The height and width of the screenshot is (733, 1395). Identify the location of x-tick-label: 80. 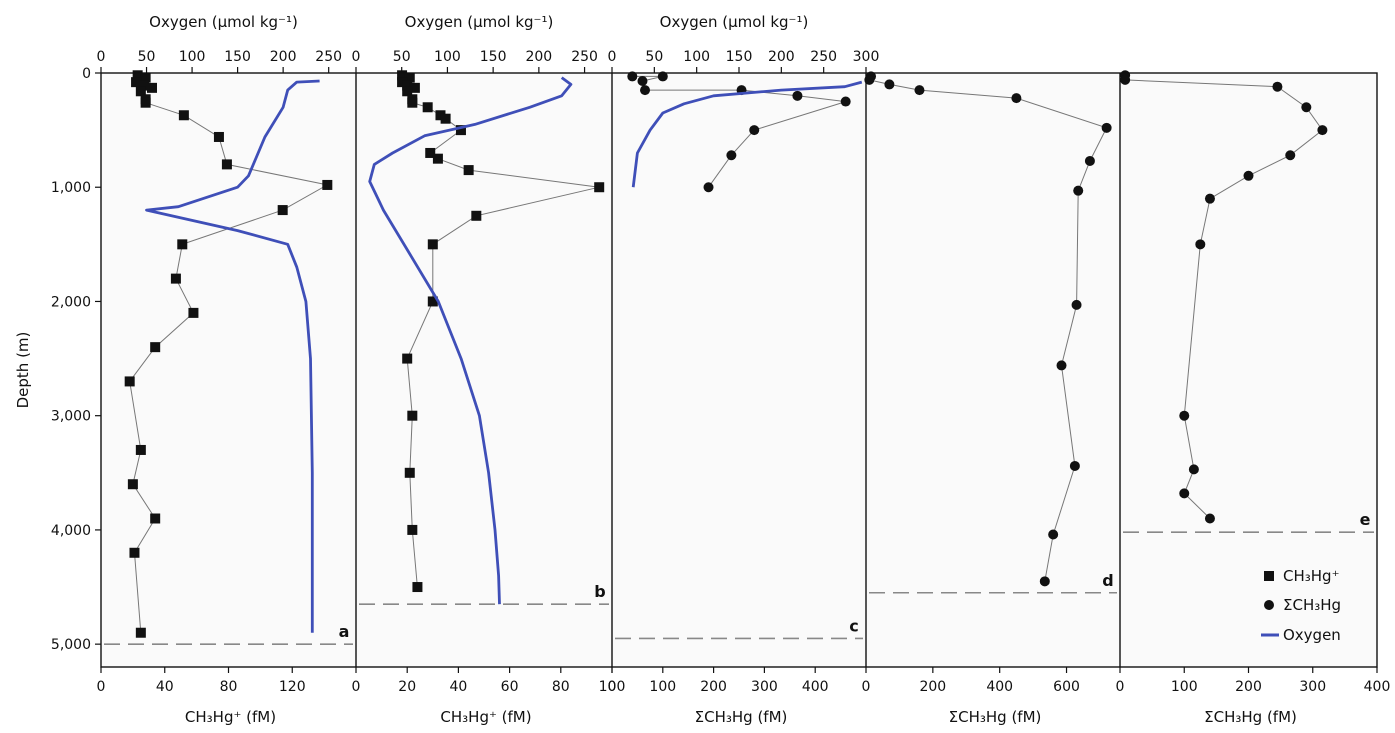
(229, 687).